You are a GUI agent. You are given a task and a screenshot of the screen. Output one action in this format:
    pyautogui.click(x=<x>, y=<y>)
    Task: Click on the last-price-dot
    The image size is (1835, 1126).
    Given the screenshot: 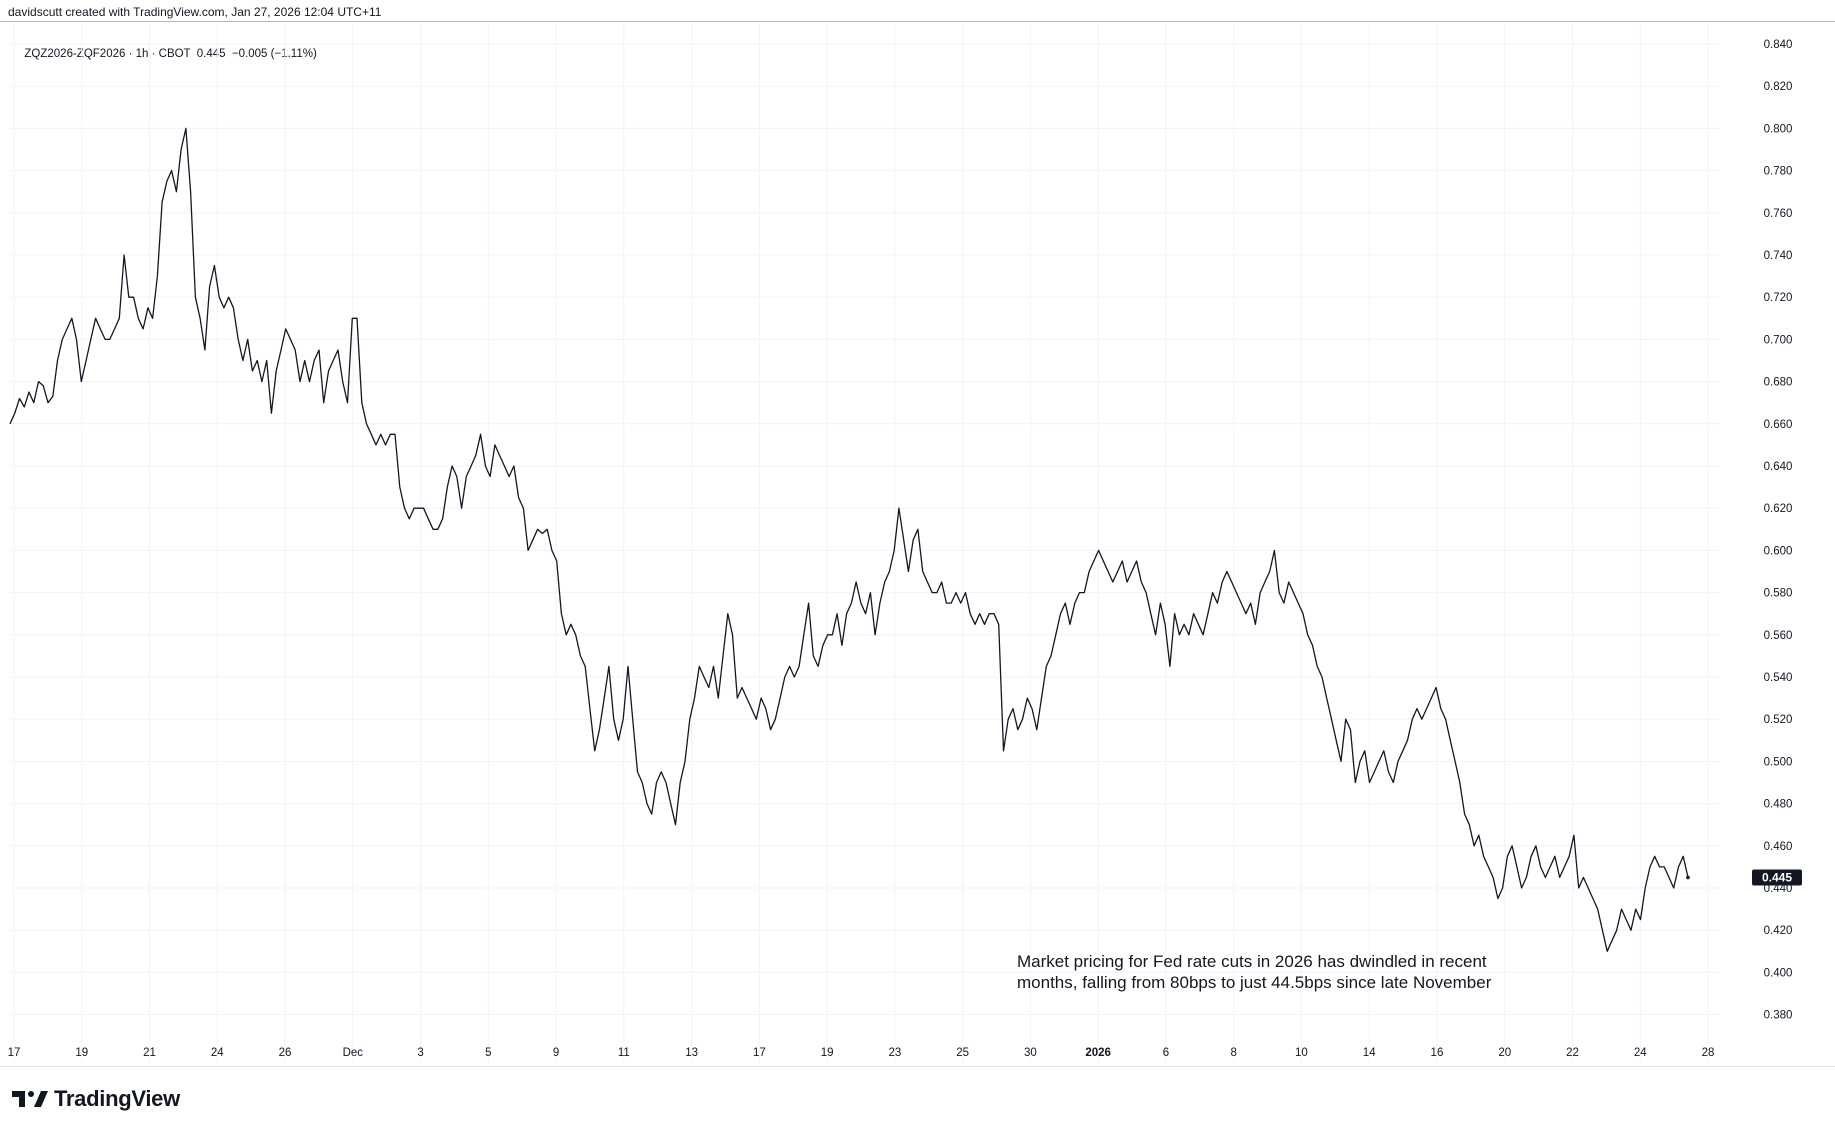 What is the action you would take?
    pyautogui.click(x=1688, y=877)
    